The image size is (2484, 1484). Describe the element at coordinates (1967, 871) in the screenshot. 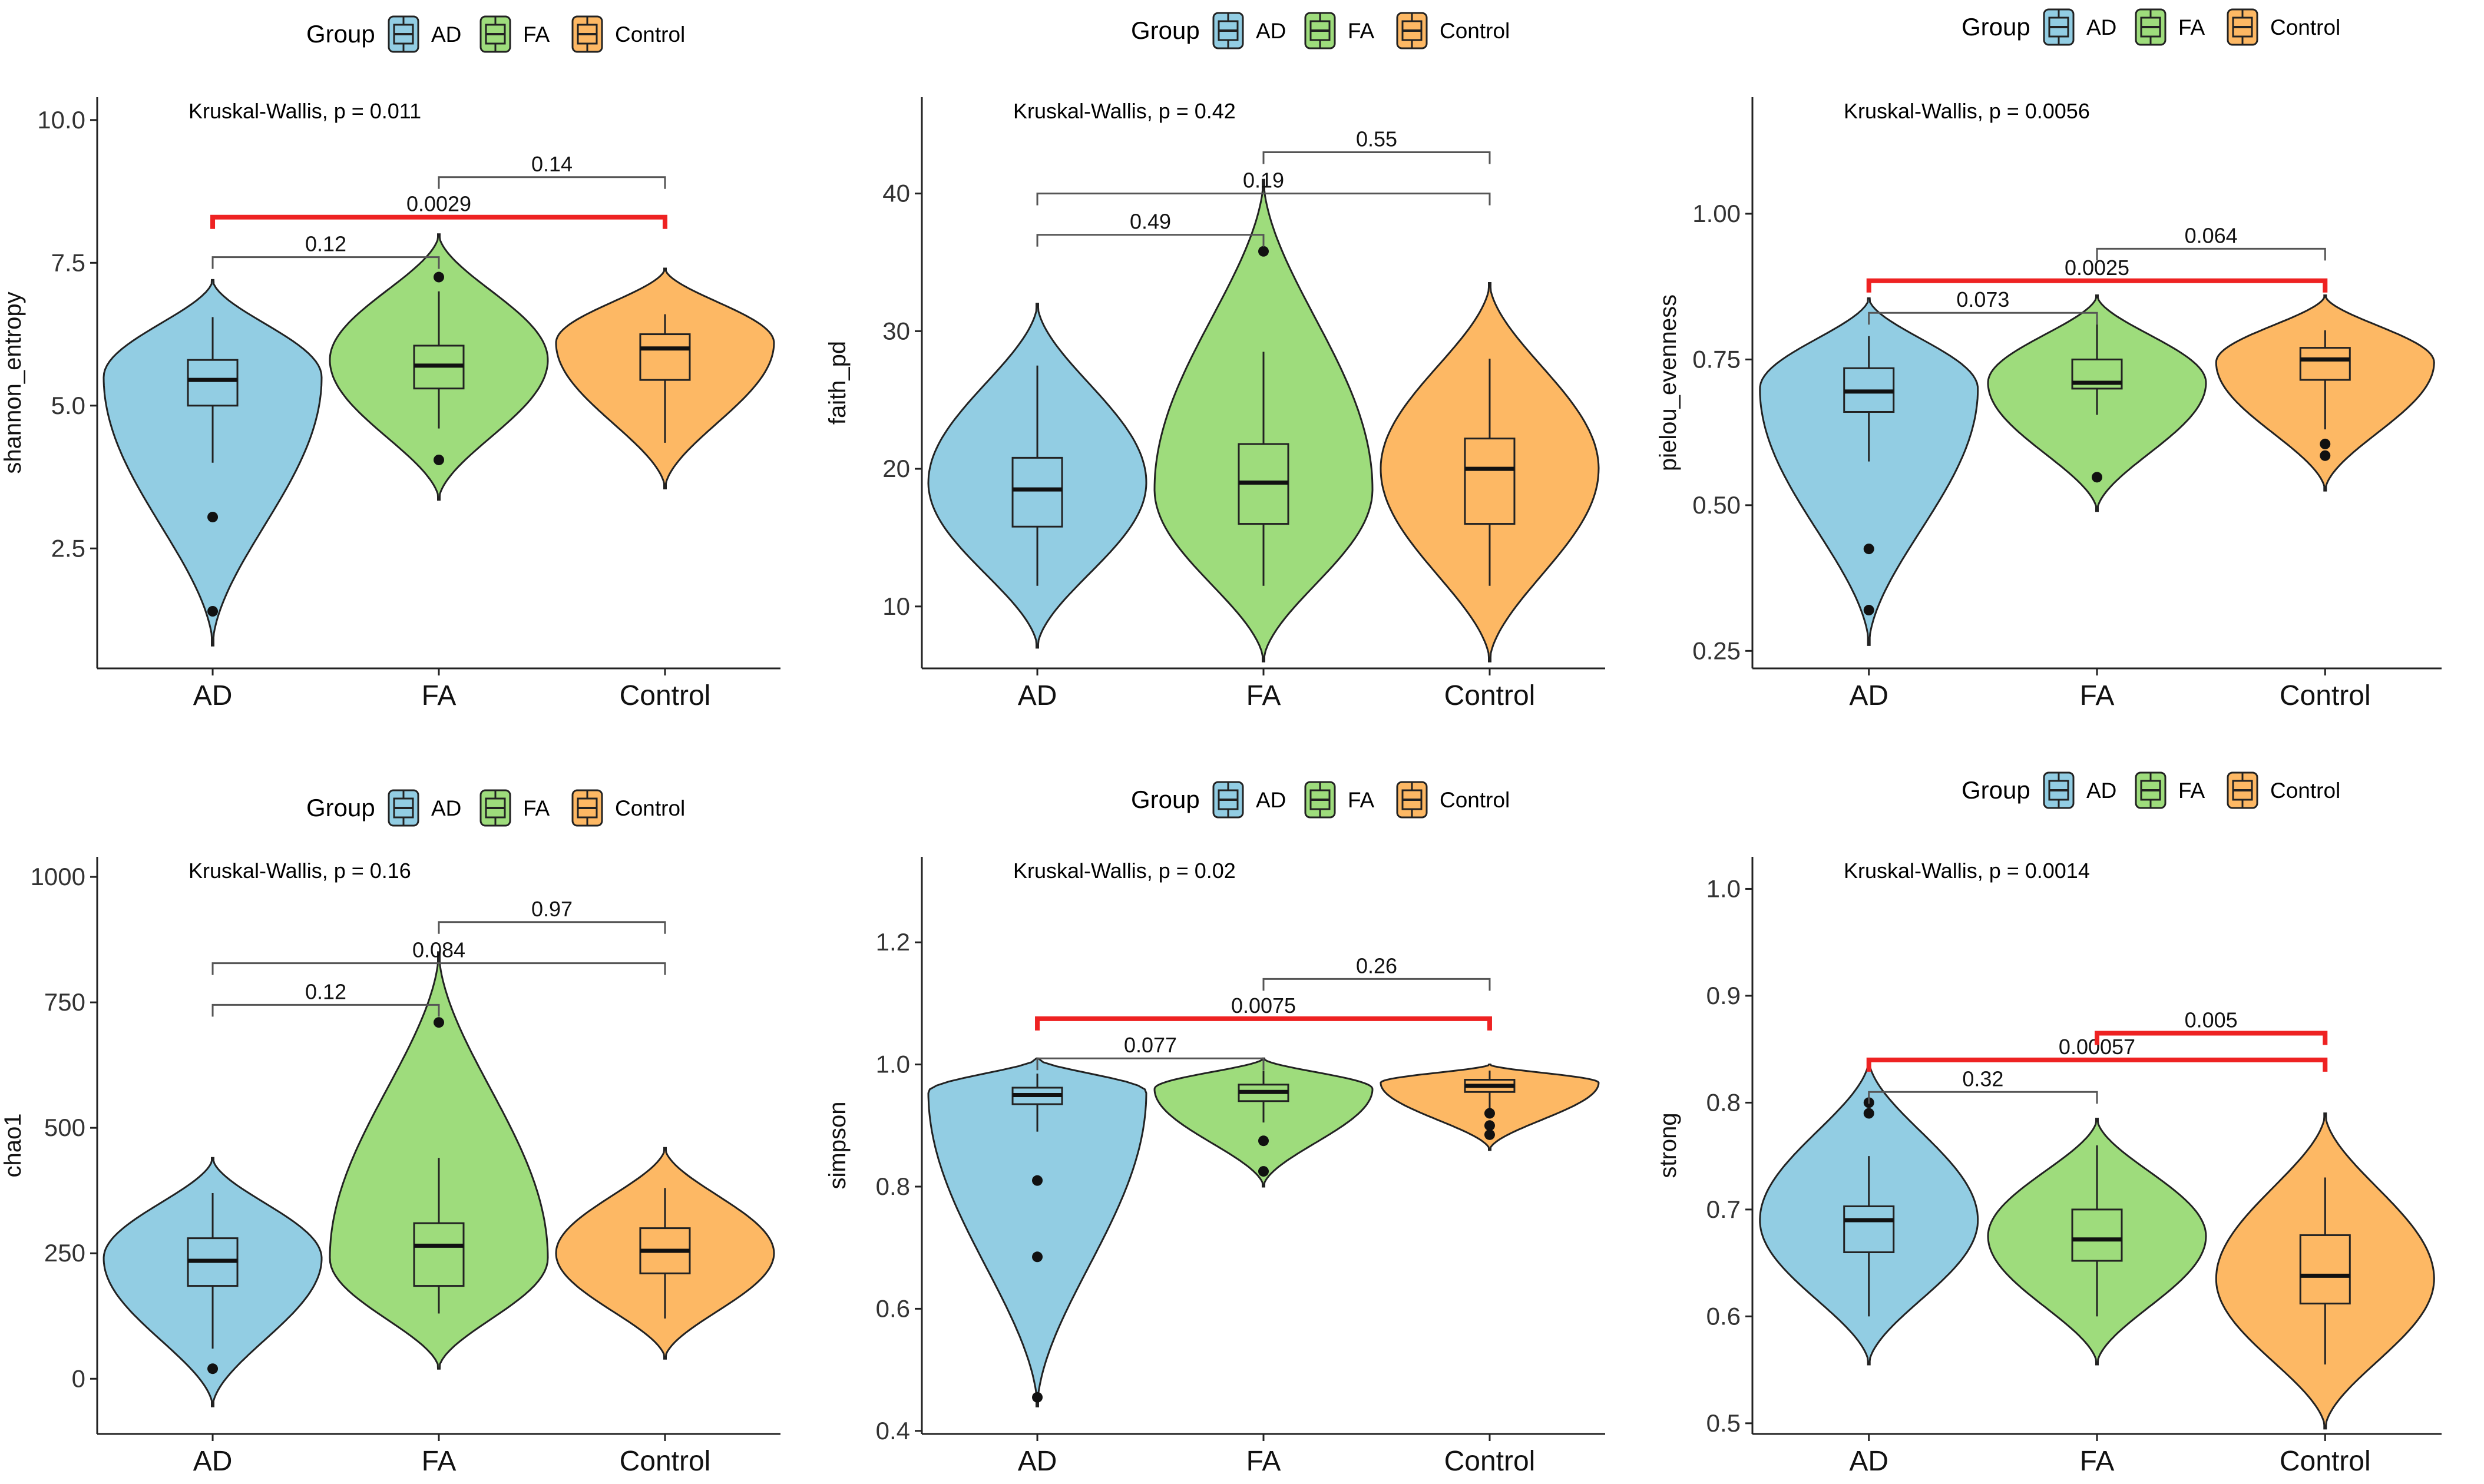

I see `kruskal-wallis-label: Kruskal-Wallis, p = 0.0014` at that location.